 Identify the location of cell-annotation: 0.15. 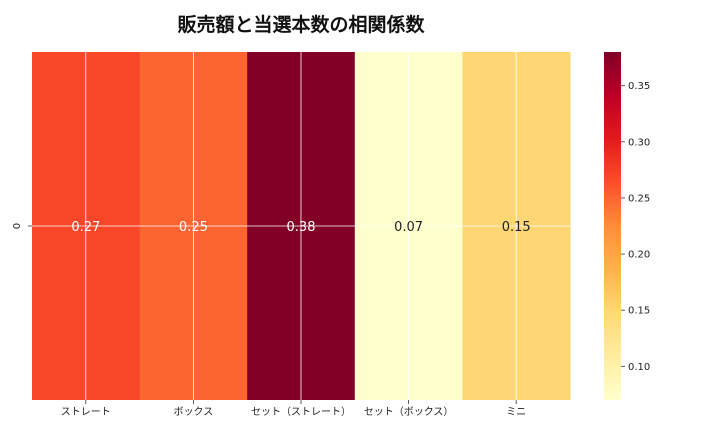
(516, 227).